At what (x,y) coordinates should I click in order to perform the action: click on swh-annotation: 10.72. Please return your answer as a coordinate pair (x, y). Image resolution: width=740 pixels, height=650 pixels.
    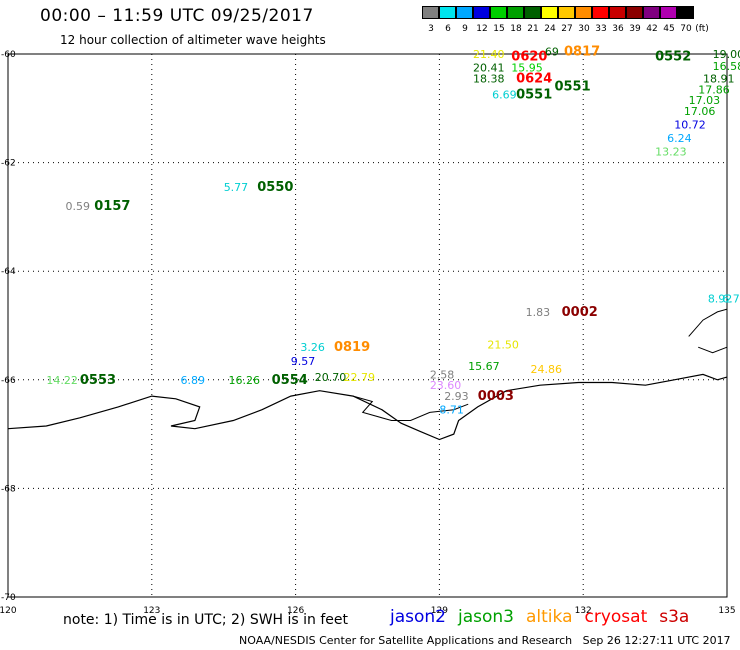
    Looking at the image, I should click on (690, 125).